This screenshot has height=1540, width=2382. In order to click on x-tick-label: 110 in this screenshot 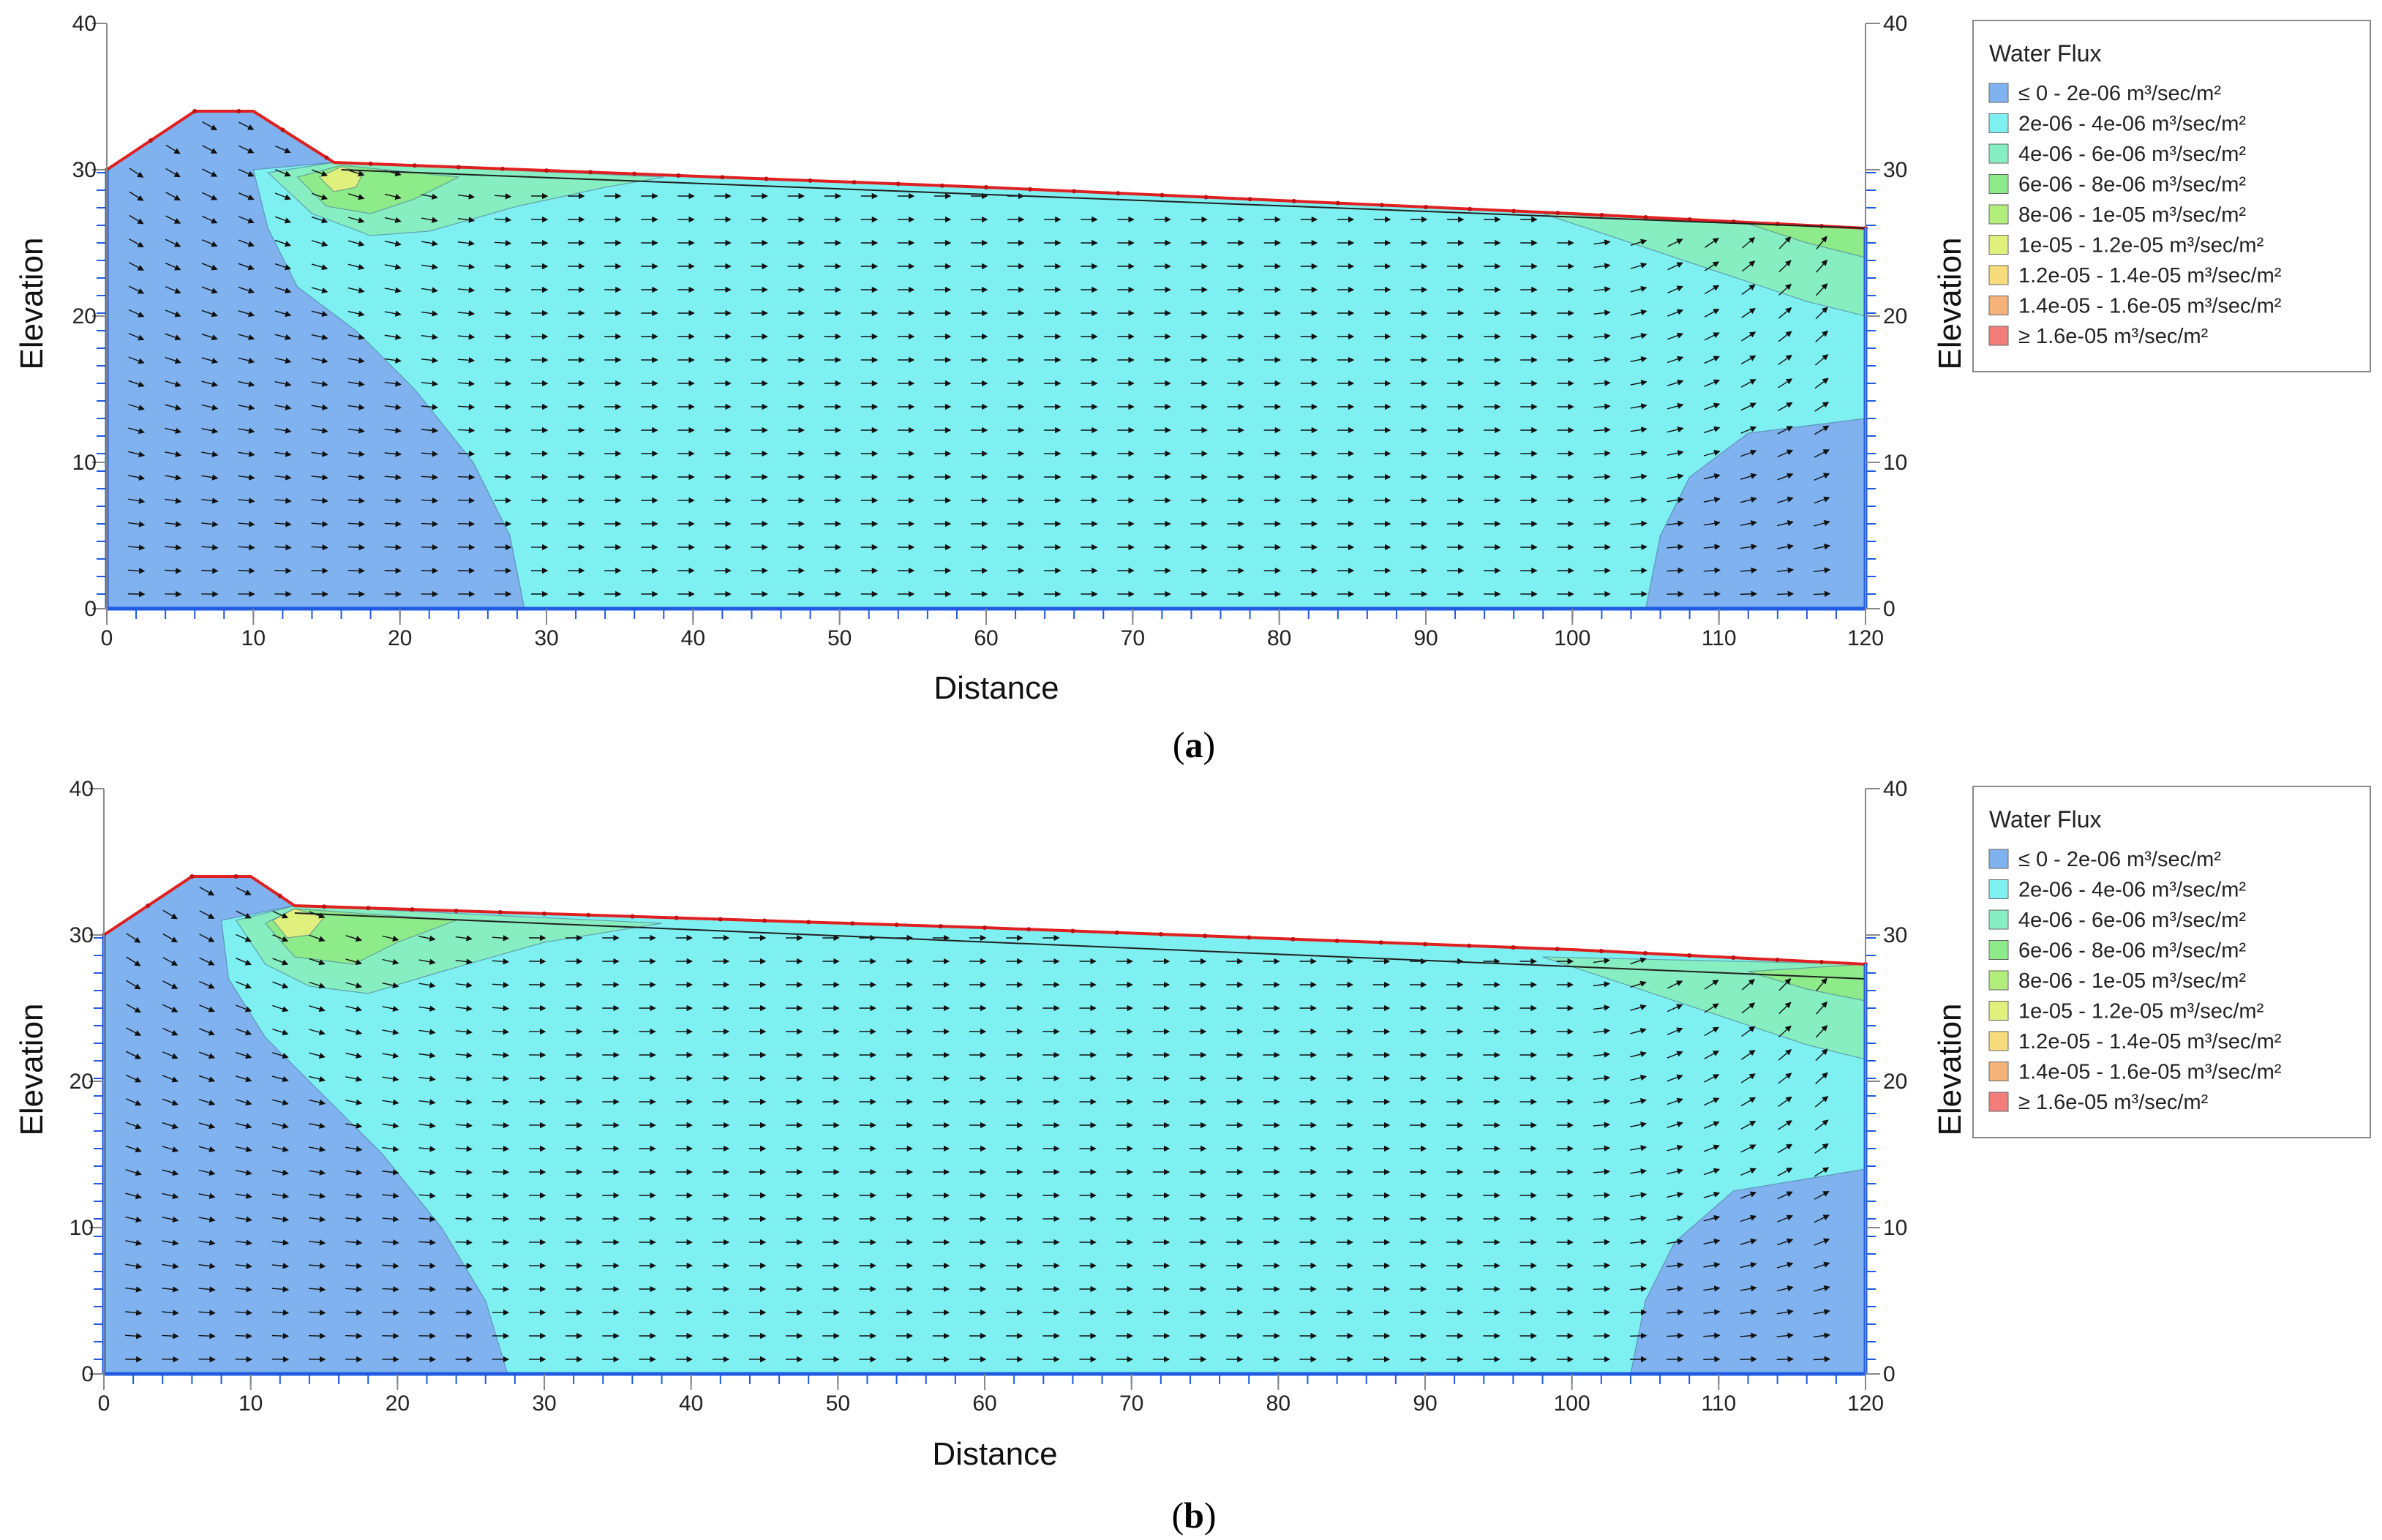, I will do `click(1718, 1403)`.